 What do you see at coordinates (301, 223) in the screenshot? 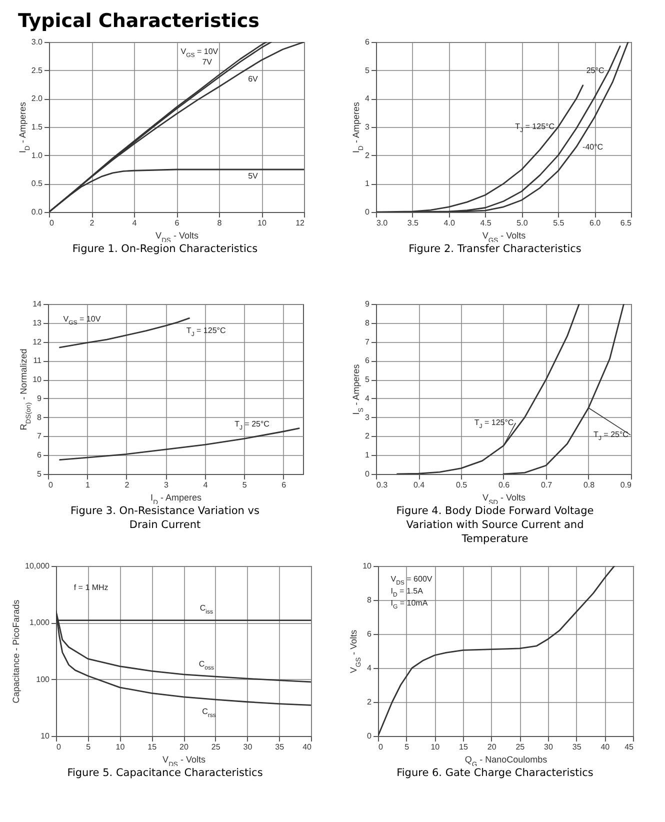
I see `x-tick-label: 12` at bounding box center [301, 223].